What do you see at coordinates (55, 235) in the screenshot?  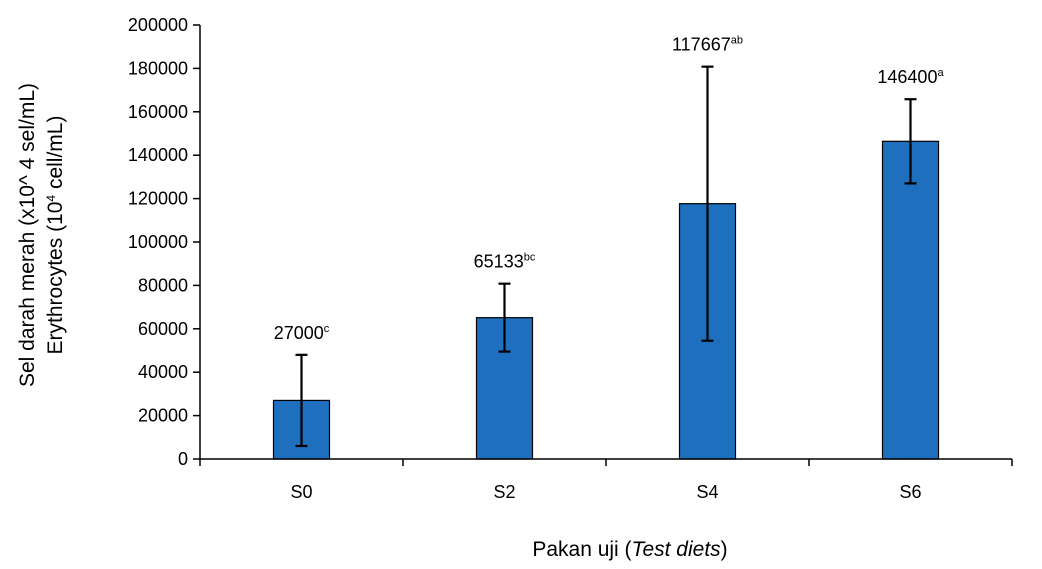 I see `y-axis-title-line-2: Erythrocytes (104 cell/mL)` at bounding box center [55, 235].